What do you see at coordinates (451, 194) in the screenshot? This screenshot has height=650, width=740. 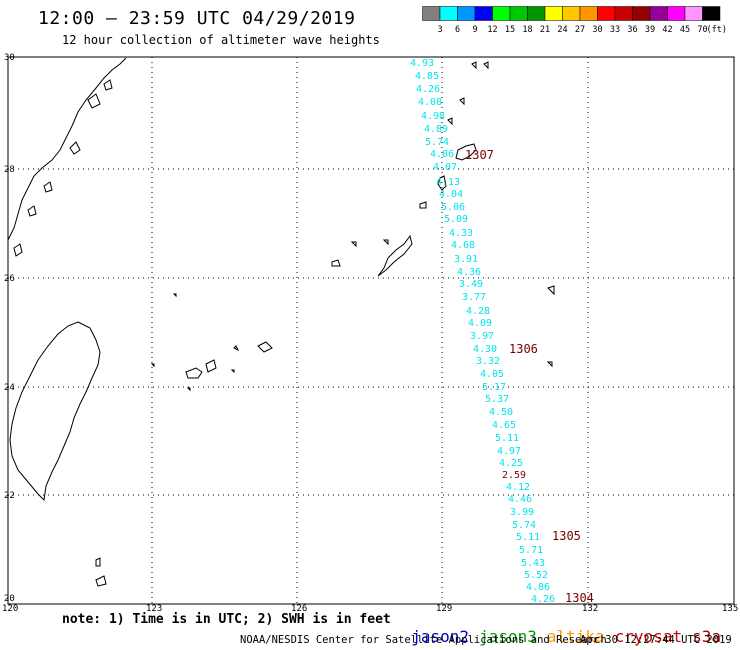 I see `swh-value-label: 4.04` at bounding box center [451, 194].